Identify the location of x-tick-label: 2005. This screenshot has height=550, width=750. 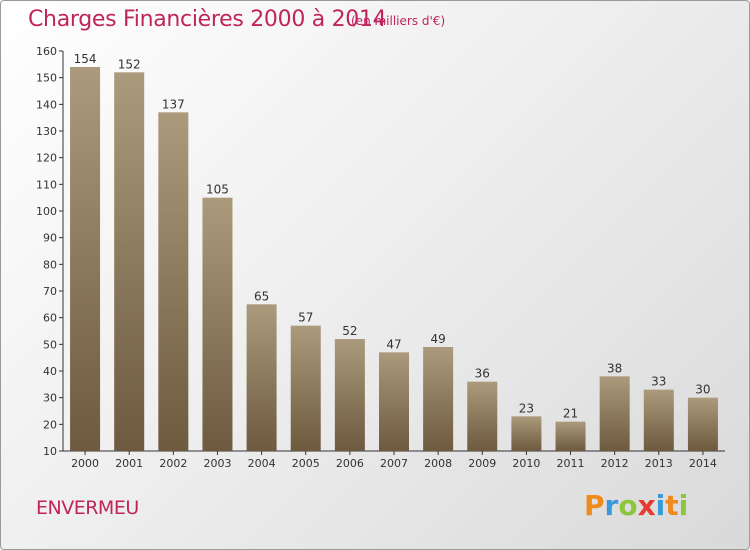
(306, 463).